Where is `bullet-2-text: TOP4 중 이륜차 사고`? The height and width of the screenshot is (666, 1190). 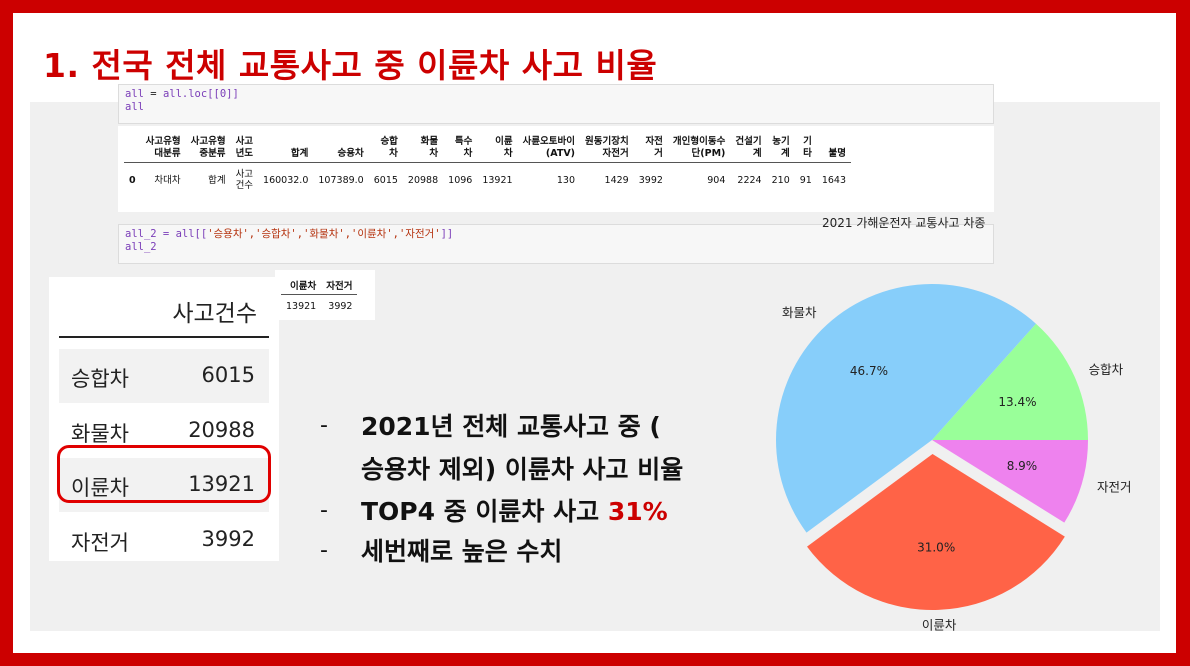
bullet-2-text: TOP4 중 이륜차 사고 is located at coordinates (484, 511).